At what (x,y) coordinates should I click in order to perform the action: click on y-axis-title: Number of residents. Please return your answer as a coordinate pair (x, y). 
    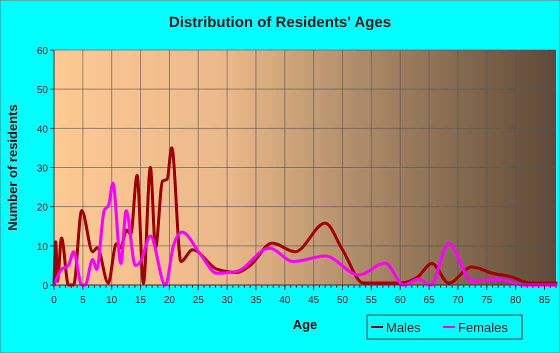
    Looking at the image, I should click on (12, 167).